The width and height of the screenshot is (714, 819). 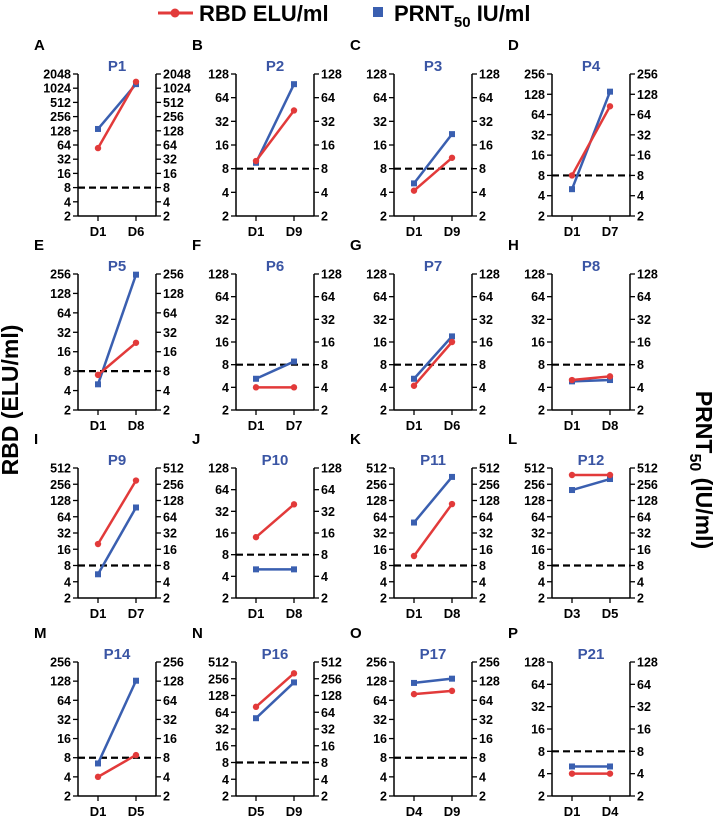 What do you see at coordinates (166, 391) in the screenshot?
I see `panel-e-ytick-label-right: 4` at bounding box center [166, 391].